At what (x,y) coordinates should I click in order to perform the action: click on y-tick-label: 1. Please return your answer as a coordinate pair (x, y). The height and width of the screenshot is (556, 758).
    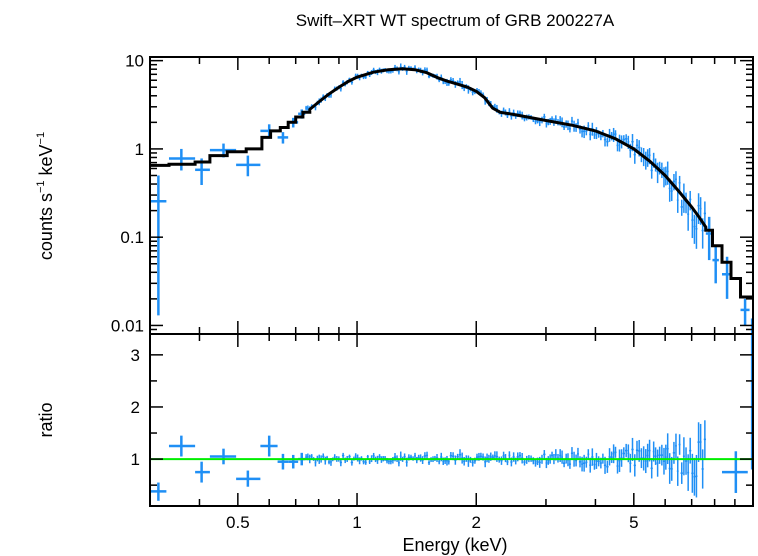
    Looking at the image, I should click on (139, 149).